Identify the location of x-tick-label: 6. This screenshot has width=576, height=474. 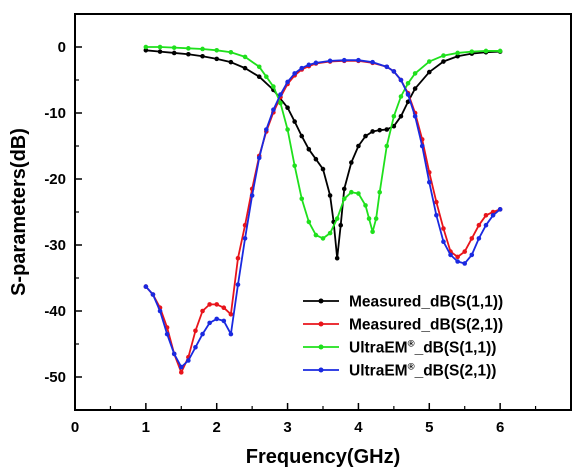
(500, 427).